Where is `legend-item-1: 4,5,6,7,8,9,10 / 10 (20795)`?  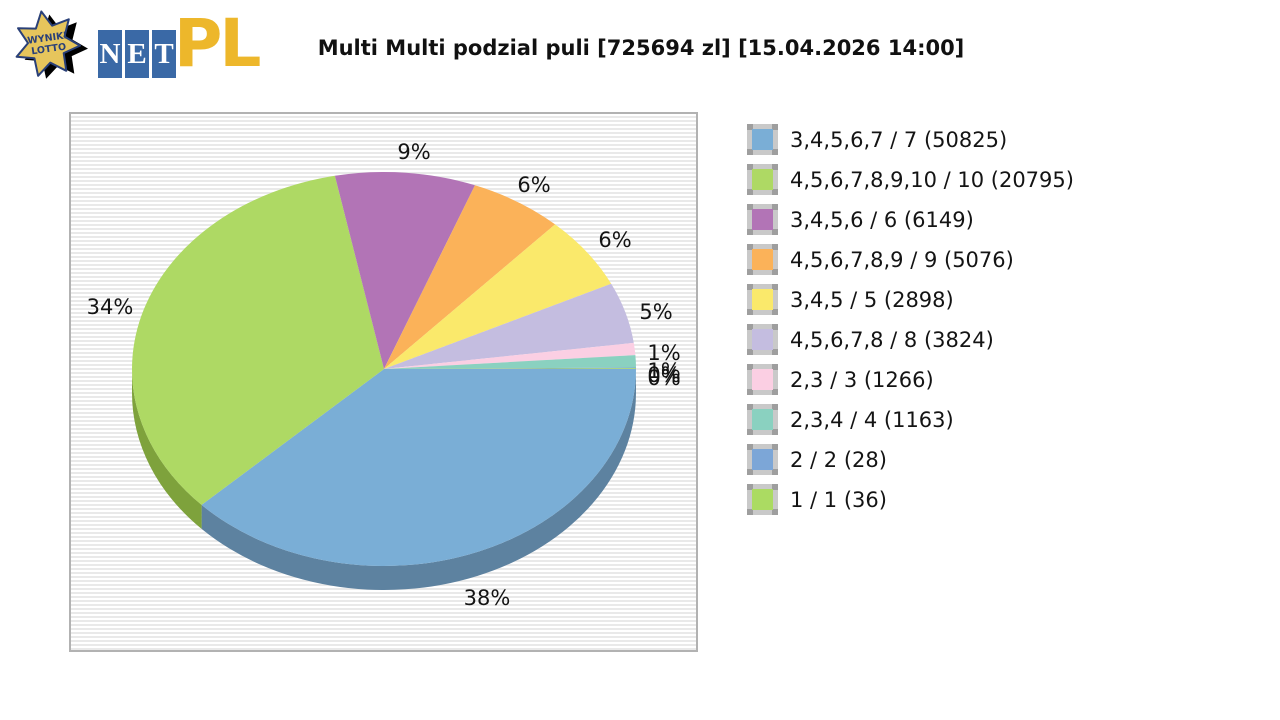 legend-item-1: 4,5,6,7,8,9,10 / 10 (20795) is located at coordinates (910, 179).